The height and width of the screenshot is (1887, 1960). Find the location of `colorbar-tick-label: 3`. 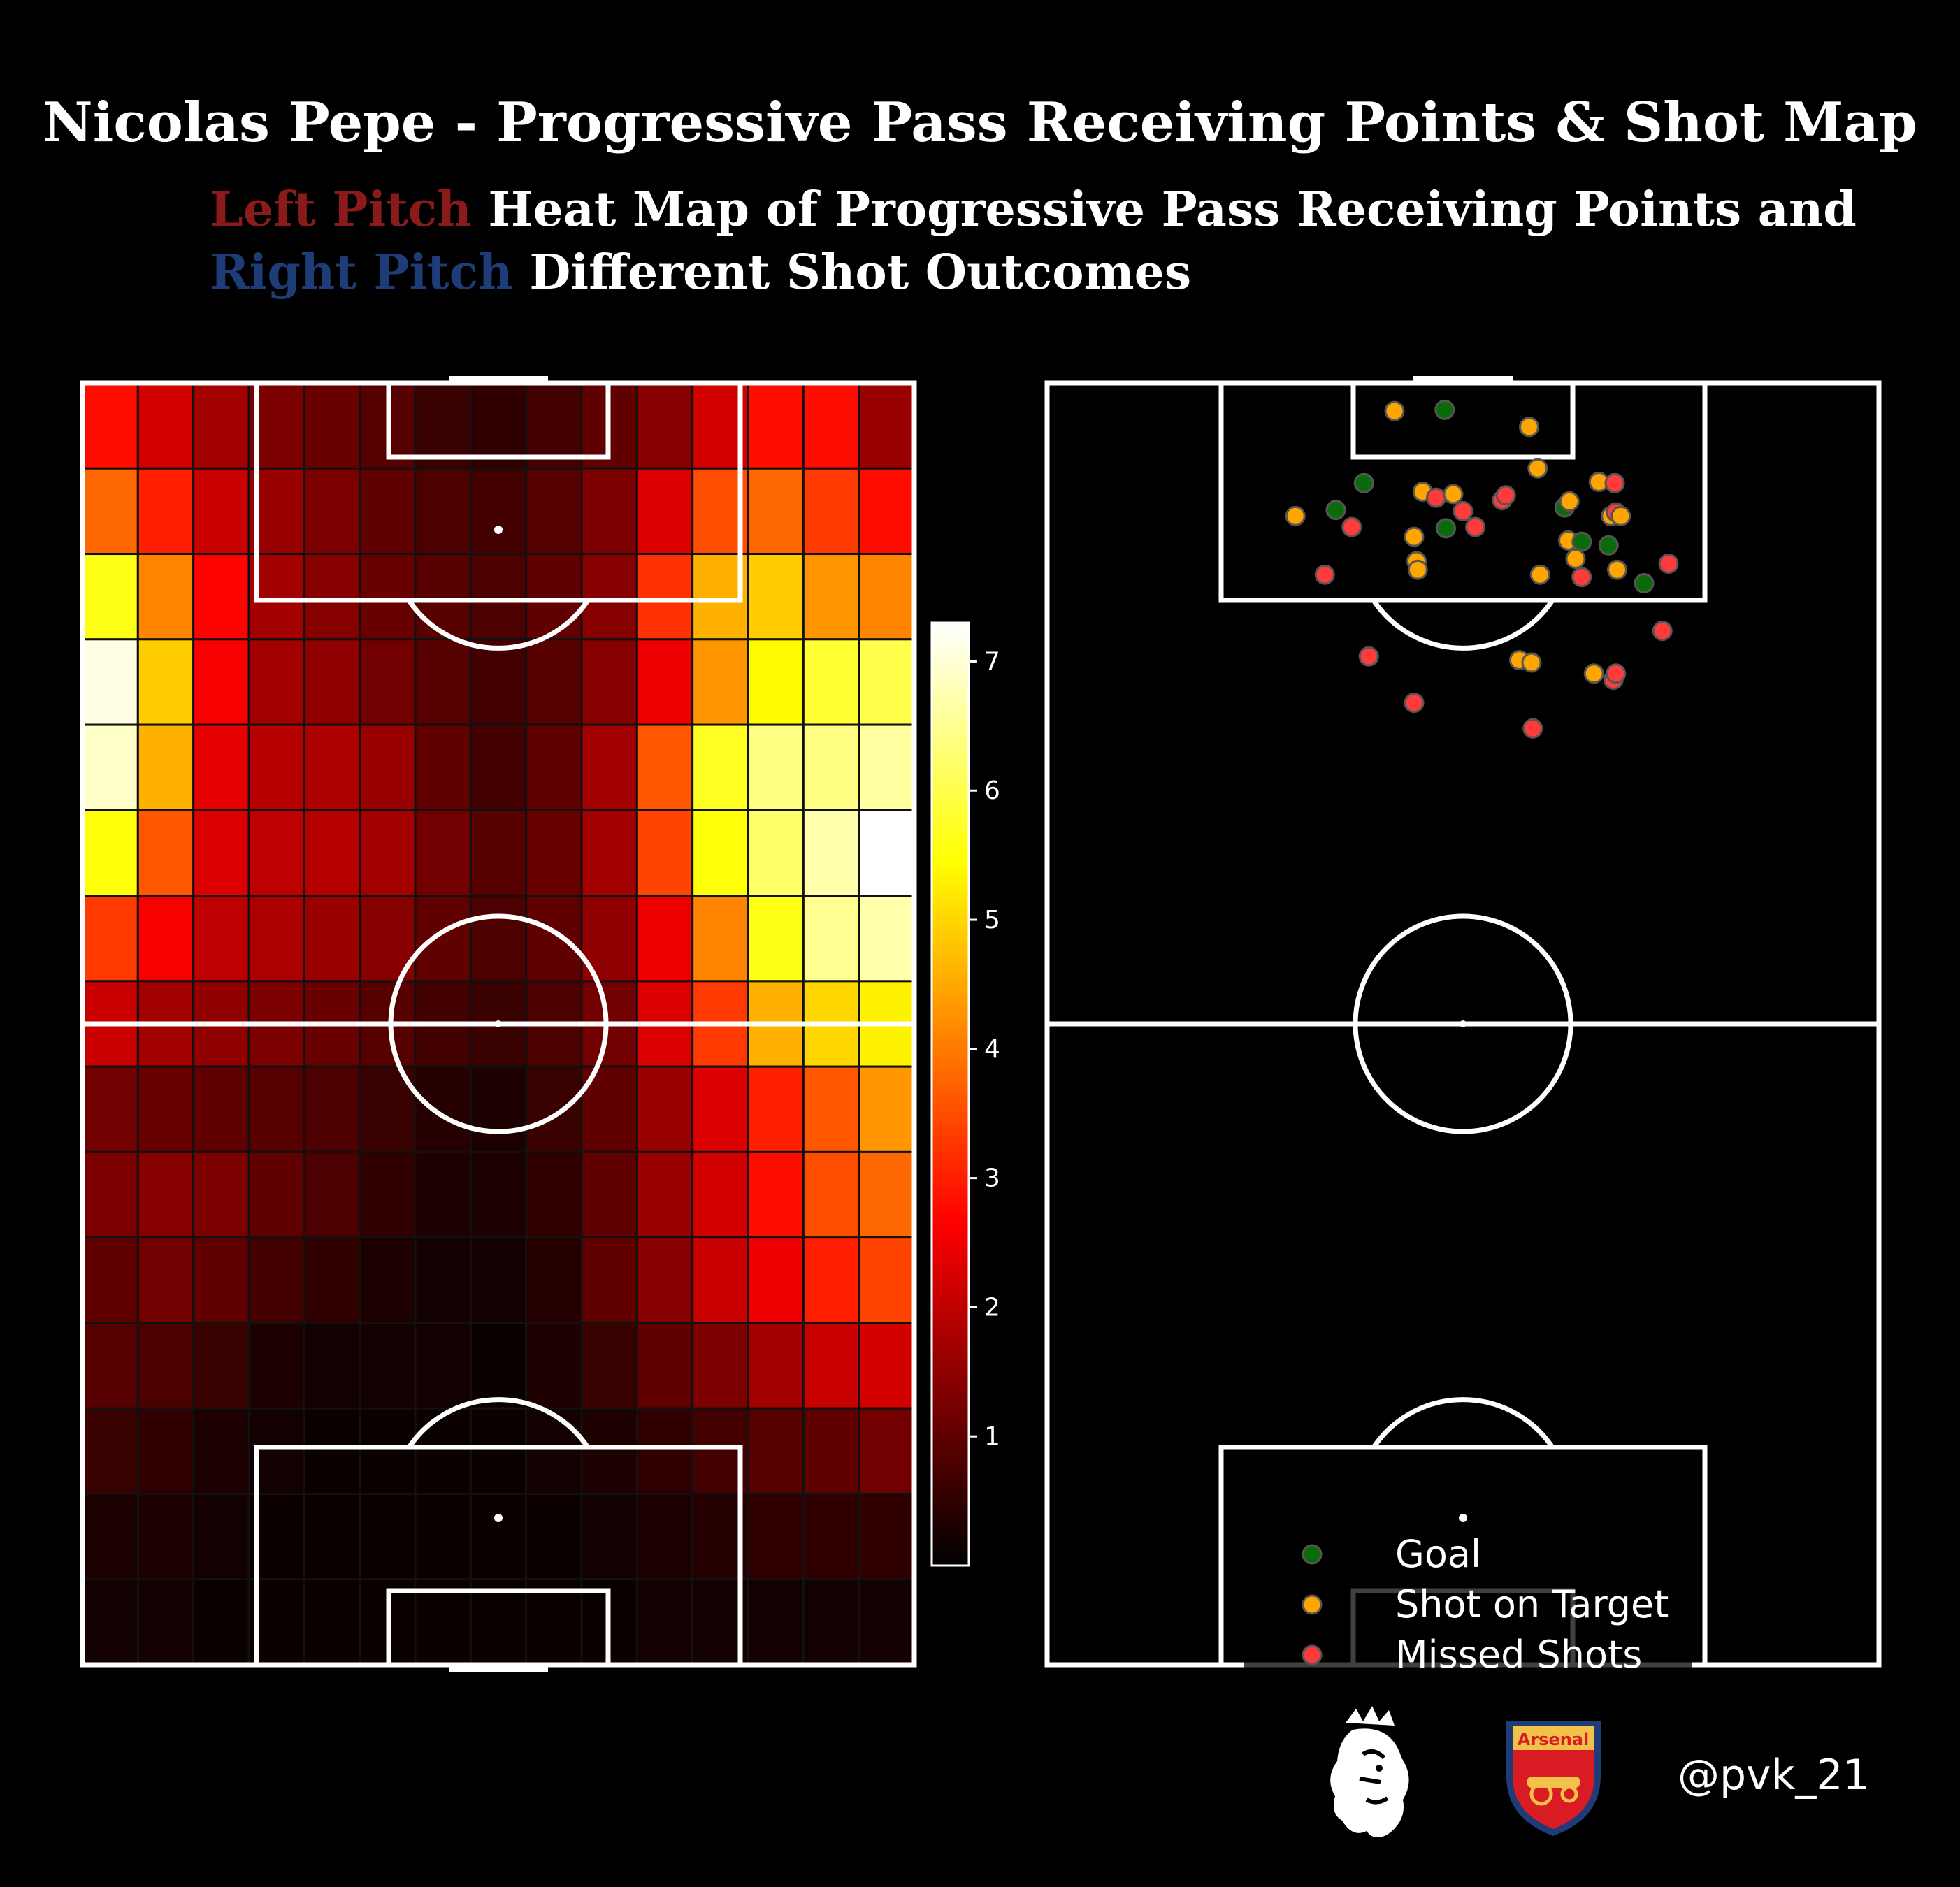

colorbar-tick-label: 3 is located at coordinates (992, 1178).